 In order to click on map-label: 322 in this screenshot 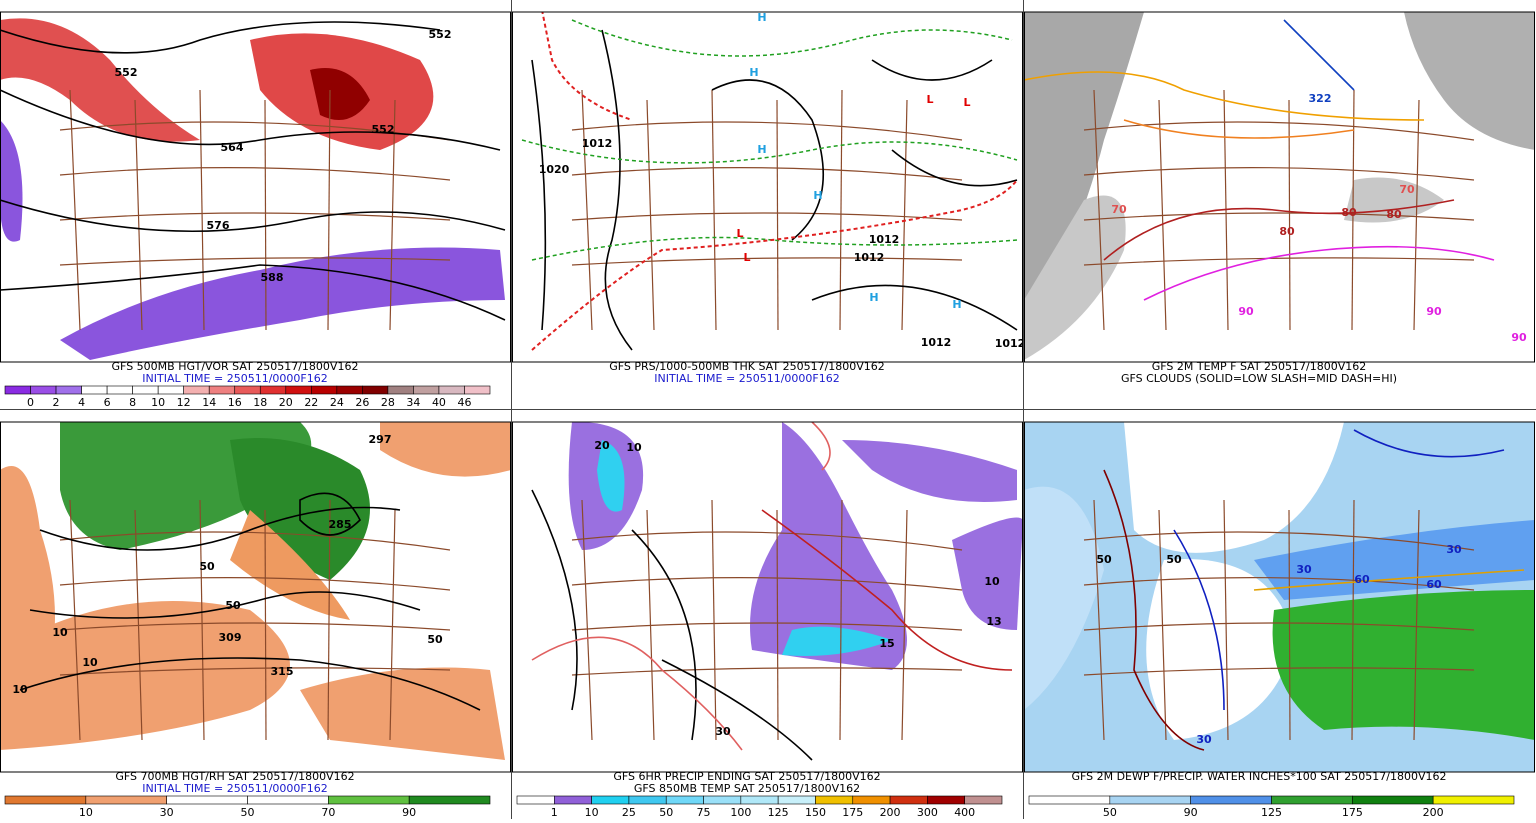, I will do `click(1320, 98)`.